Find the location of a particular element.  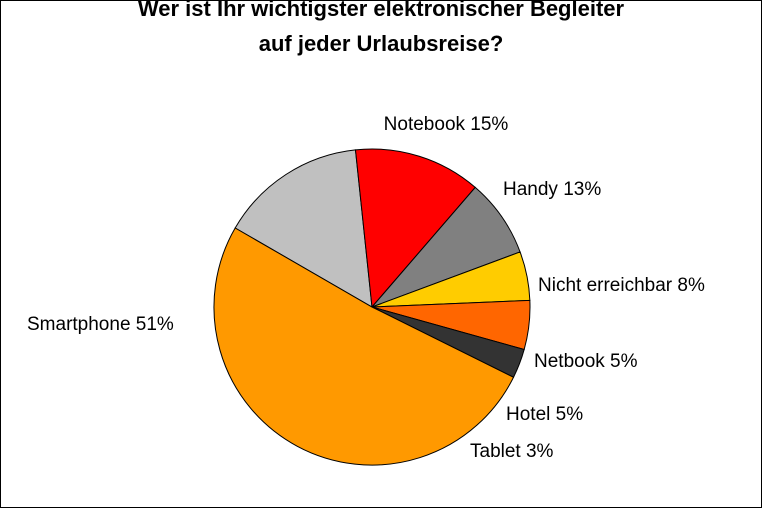

pie-label-hotel: Hotel 5% is located at coordinates (544, 414).